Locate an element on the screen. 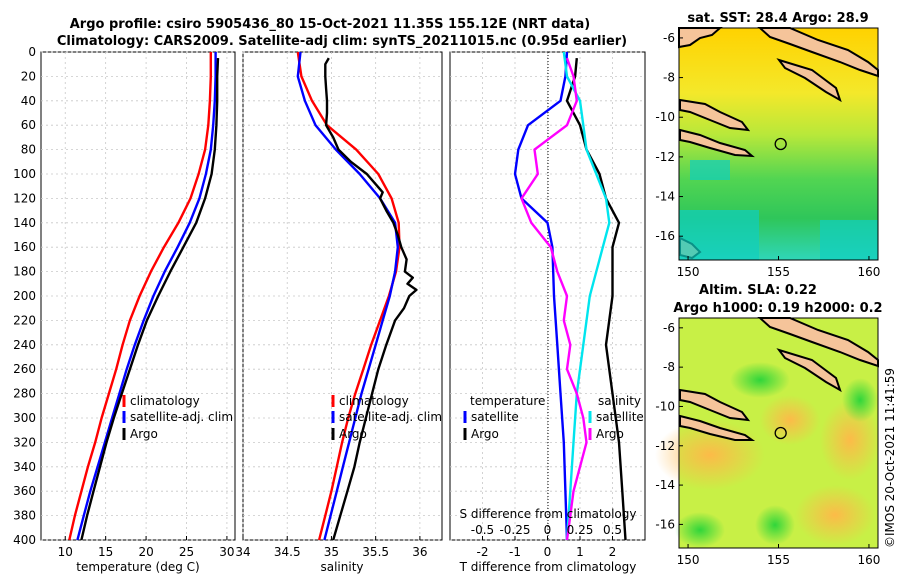 Image resolution: width=900 pixels, height=580 pixels. sla-high-blob is located at coordinates (835, 515).